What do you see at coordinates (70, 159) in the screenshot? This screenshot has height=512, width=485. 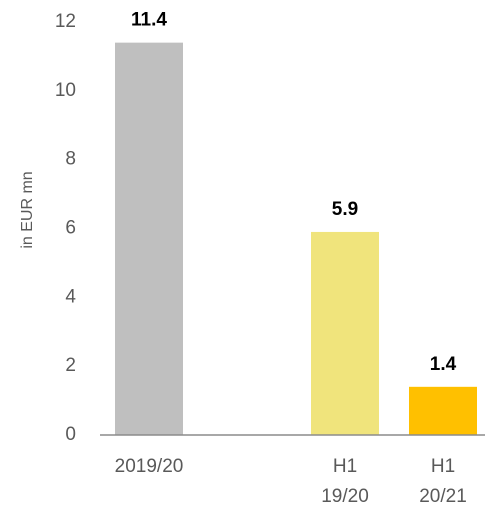 I see `y-tick-label: 8` at bounding box center [70, 159].